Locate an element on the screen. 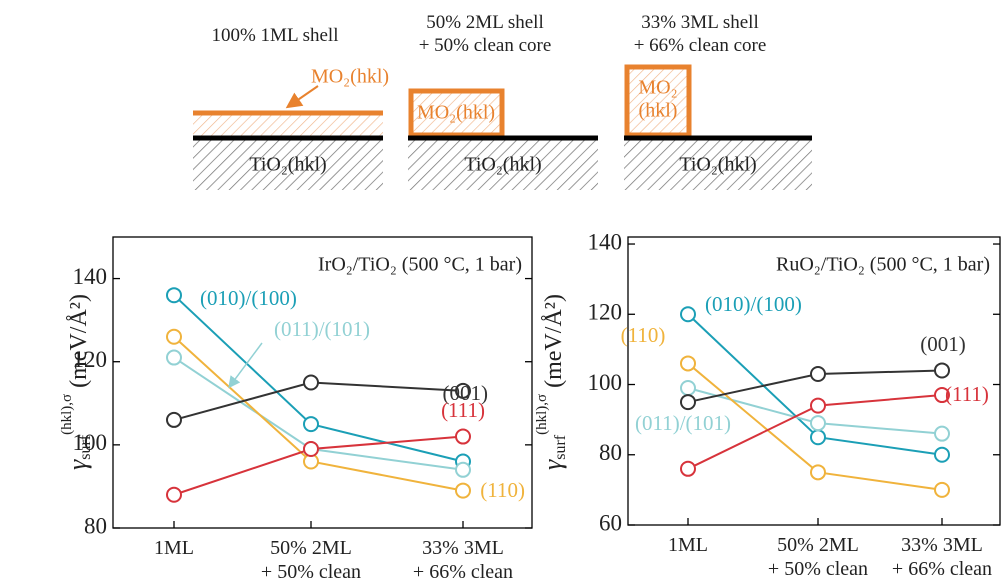 The height and width of the screenshot is (584, 1003). panel-heading: 33% 3ML shell + 66% clean core is located at coordinates (700, 34).